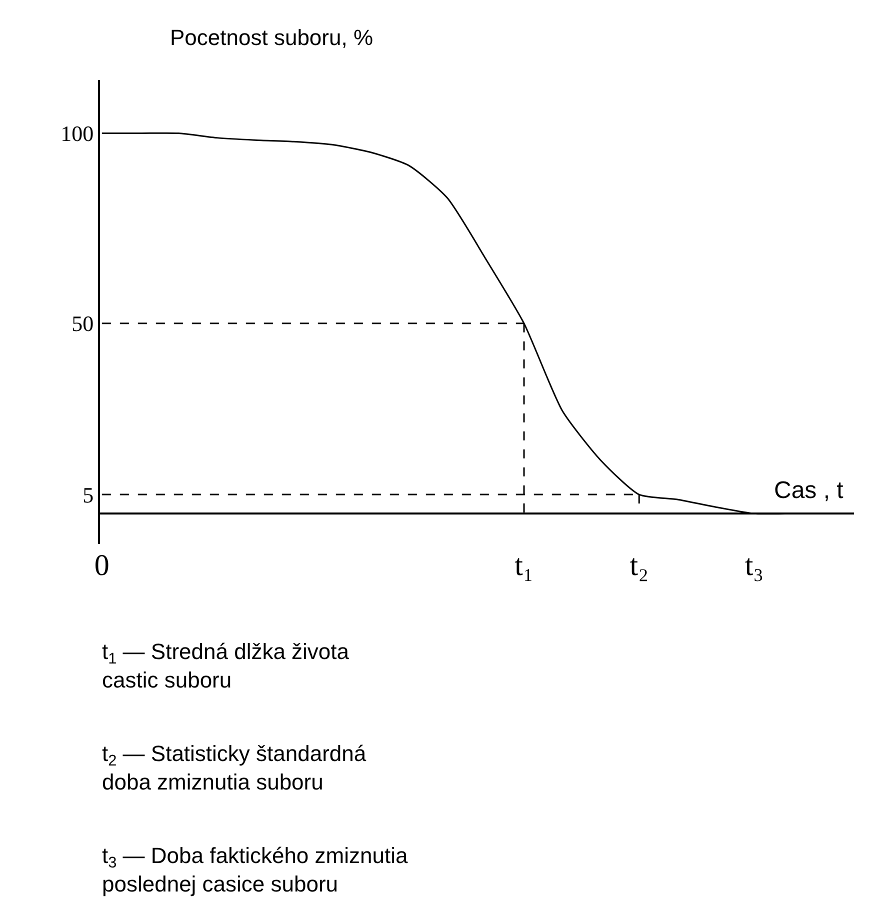 The height and width of the screenshot is (924, 894). Describe the element at coordinates (234, 768) in the screenshot. I see `text: t$_{2}$ — Statisticky štandardná doba zmiznutia suboru` at that location.